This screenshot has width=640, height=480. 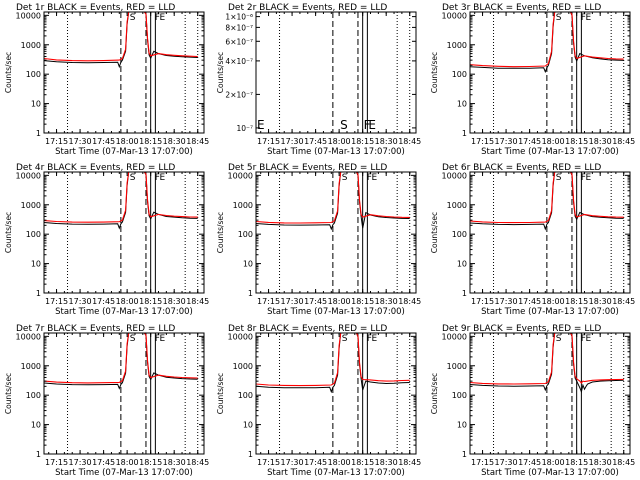 What do you see at coordinates (239, 94) in the screenshot?
I see `y-tick-label: 2×10⁻⁷` at bounding box center [239, 94].